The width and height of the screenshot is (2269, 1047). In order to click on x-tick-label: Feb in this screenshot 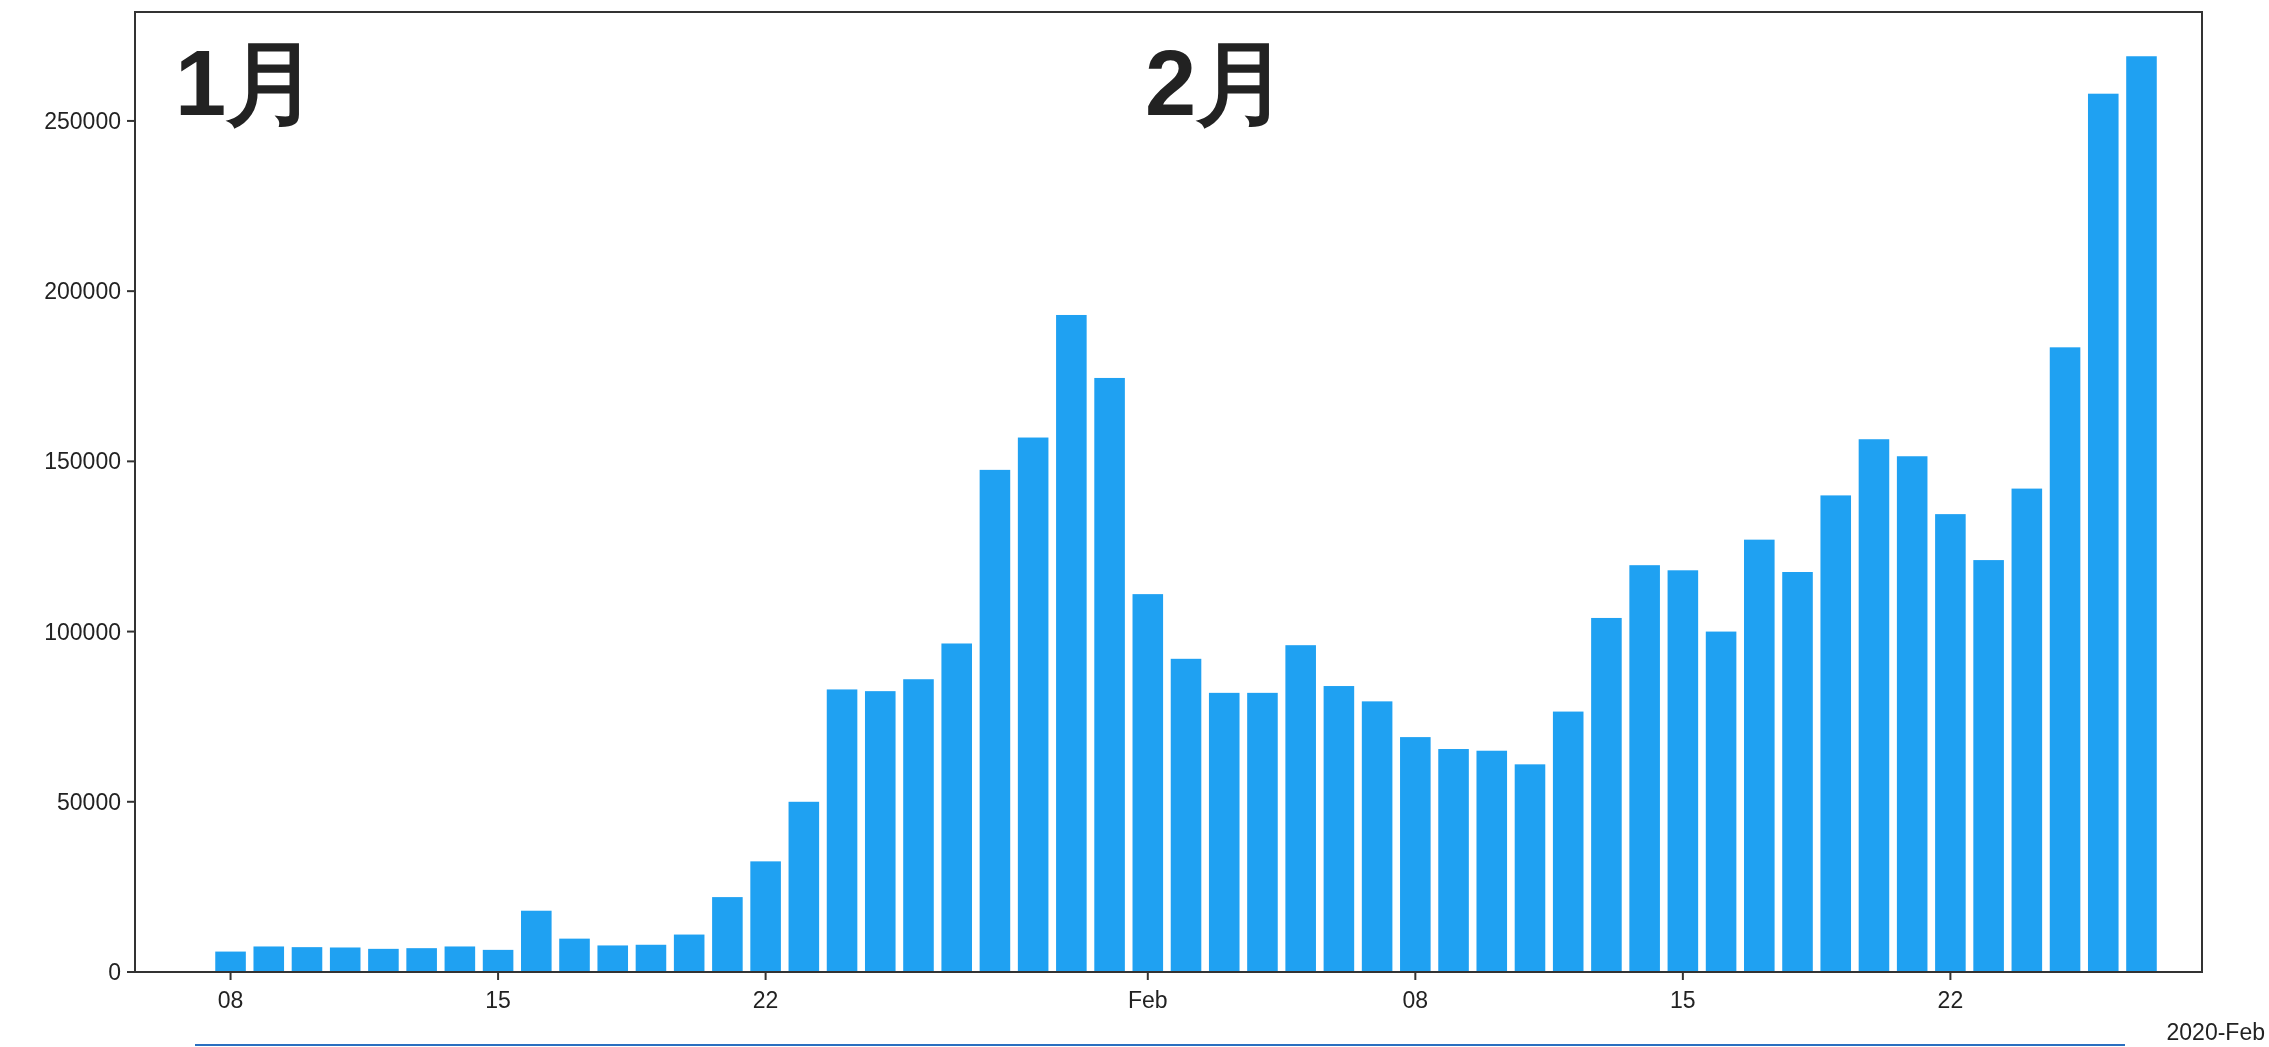, I will do `click(1147, 1000)`.